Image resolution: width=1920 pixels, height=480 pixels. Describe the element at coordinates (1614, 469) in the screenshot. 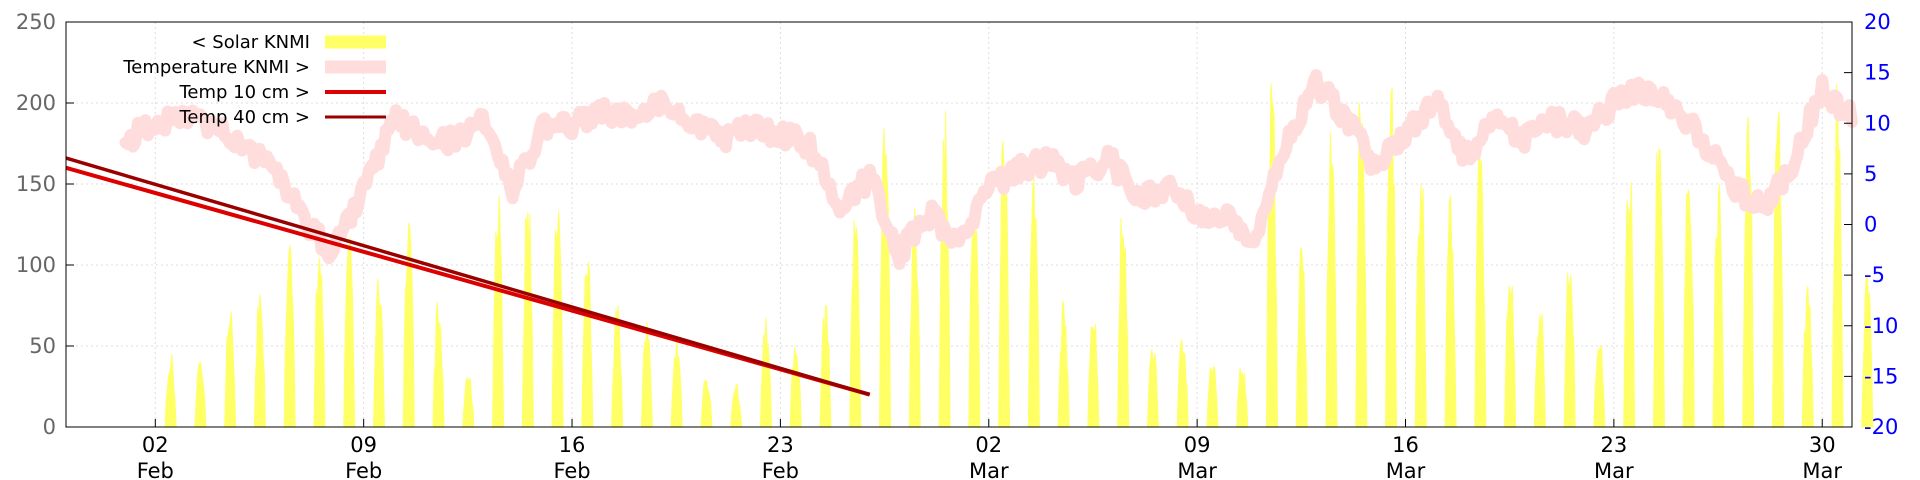

I see `x-tick-month-7: Mar` at that location.